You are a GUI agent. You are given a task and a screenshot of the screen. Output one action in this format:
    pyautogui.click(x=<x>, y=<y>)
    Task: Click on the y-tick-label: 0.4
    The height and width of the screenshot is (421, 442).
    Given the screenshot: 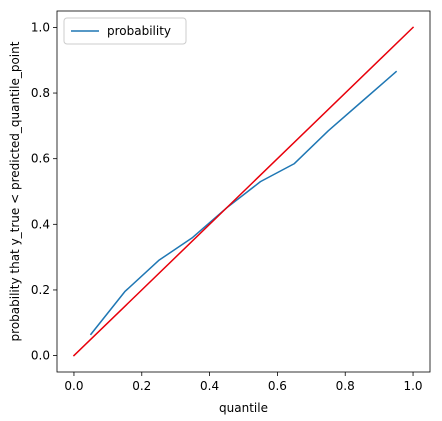 What is the action you would take?
    pyautogui.click(x=40, y=224)
    